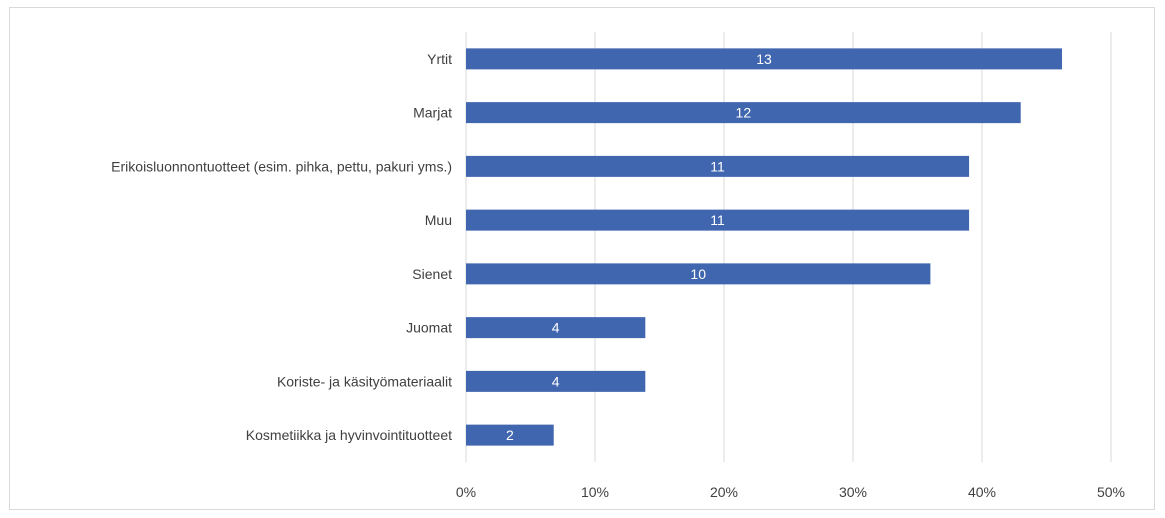 This screenshot has width=1165, height=518. What do you see at coordinates (439, 59) in the screenshot?
I see `category-label: Yrtit` at bounding box center [439, 59].